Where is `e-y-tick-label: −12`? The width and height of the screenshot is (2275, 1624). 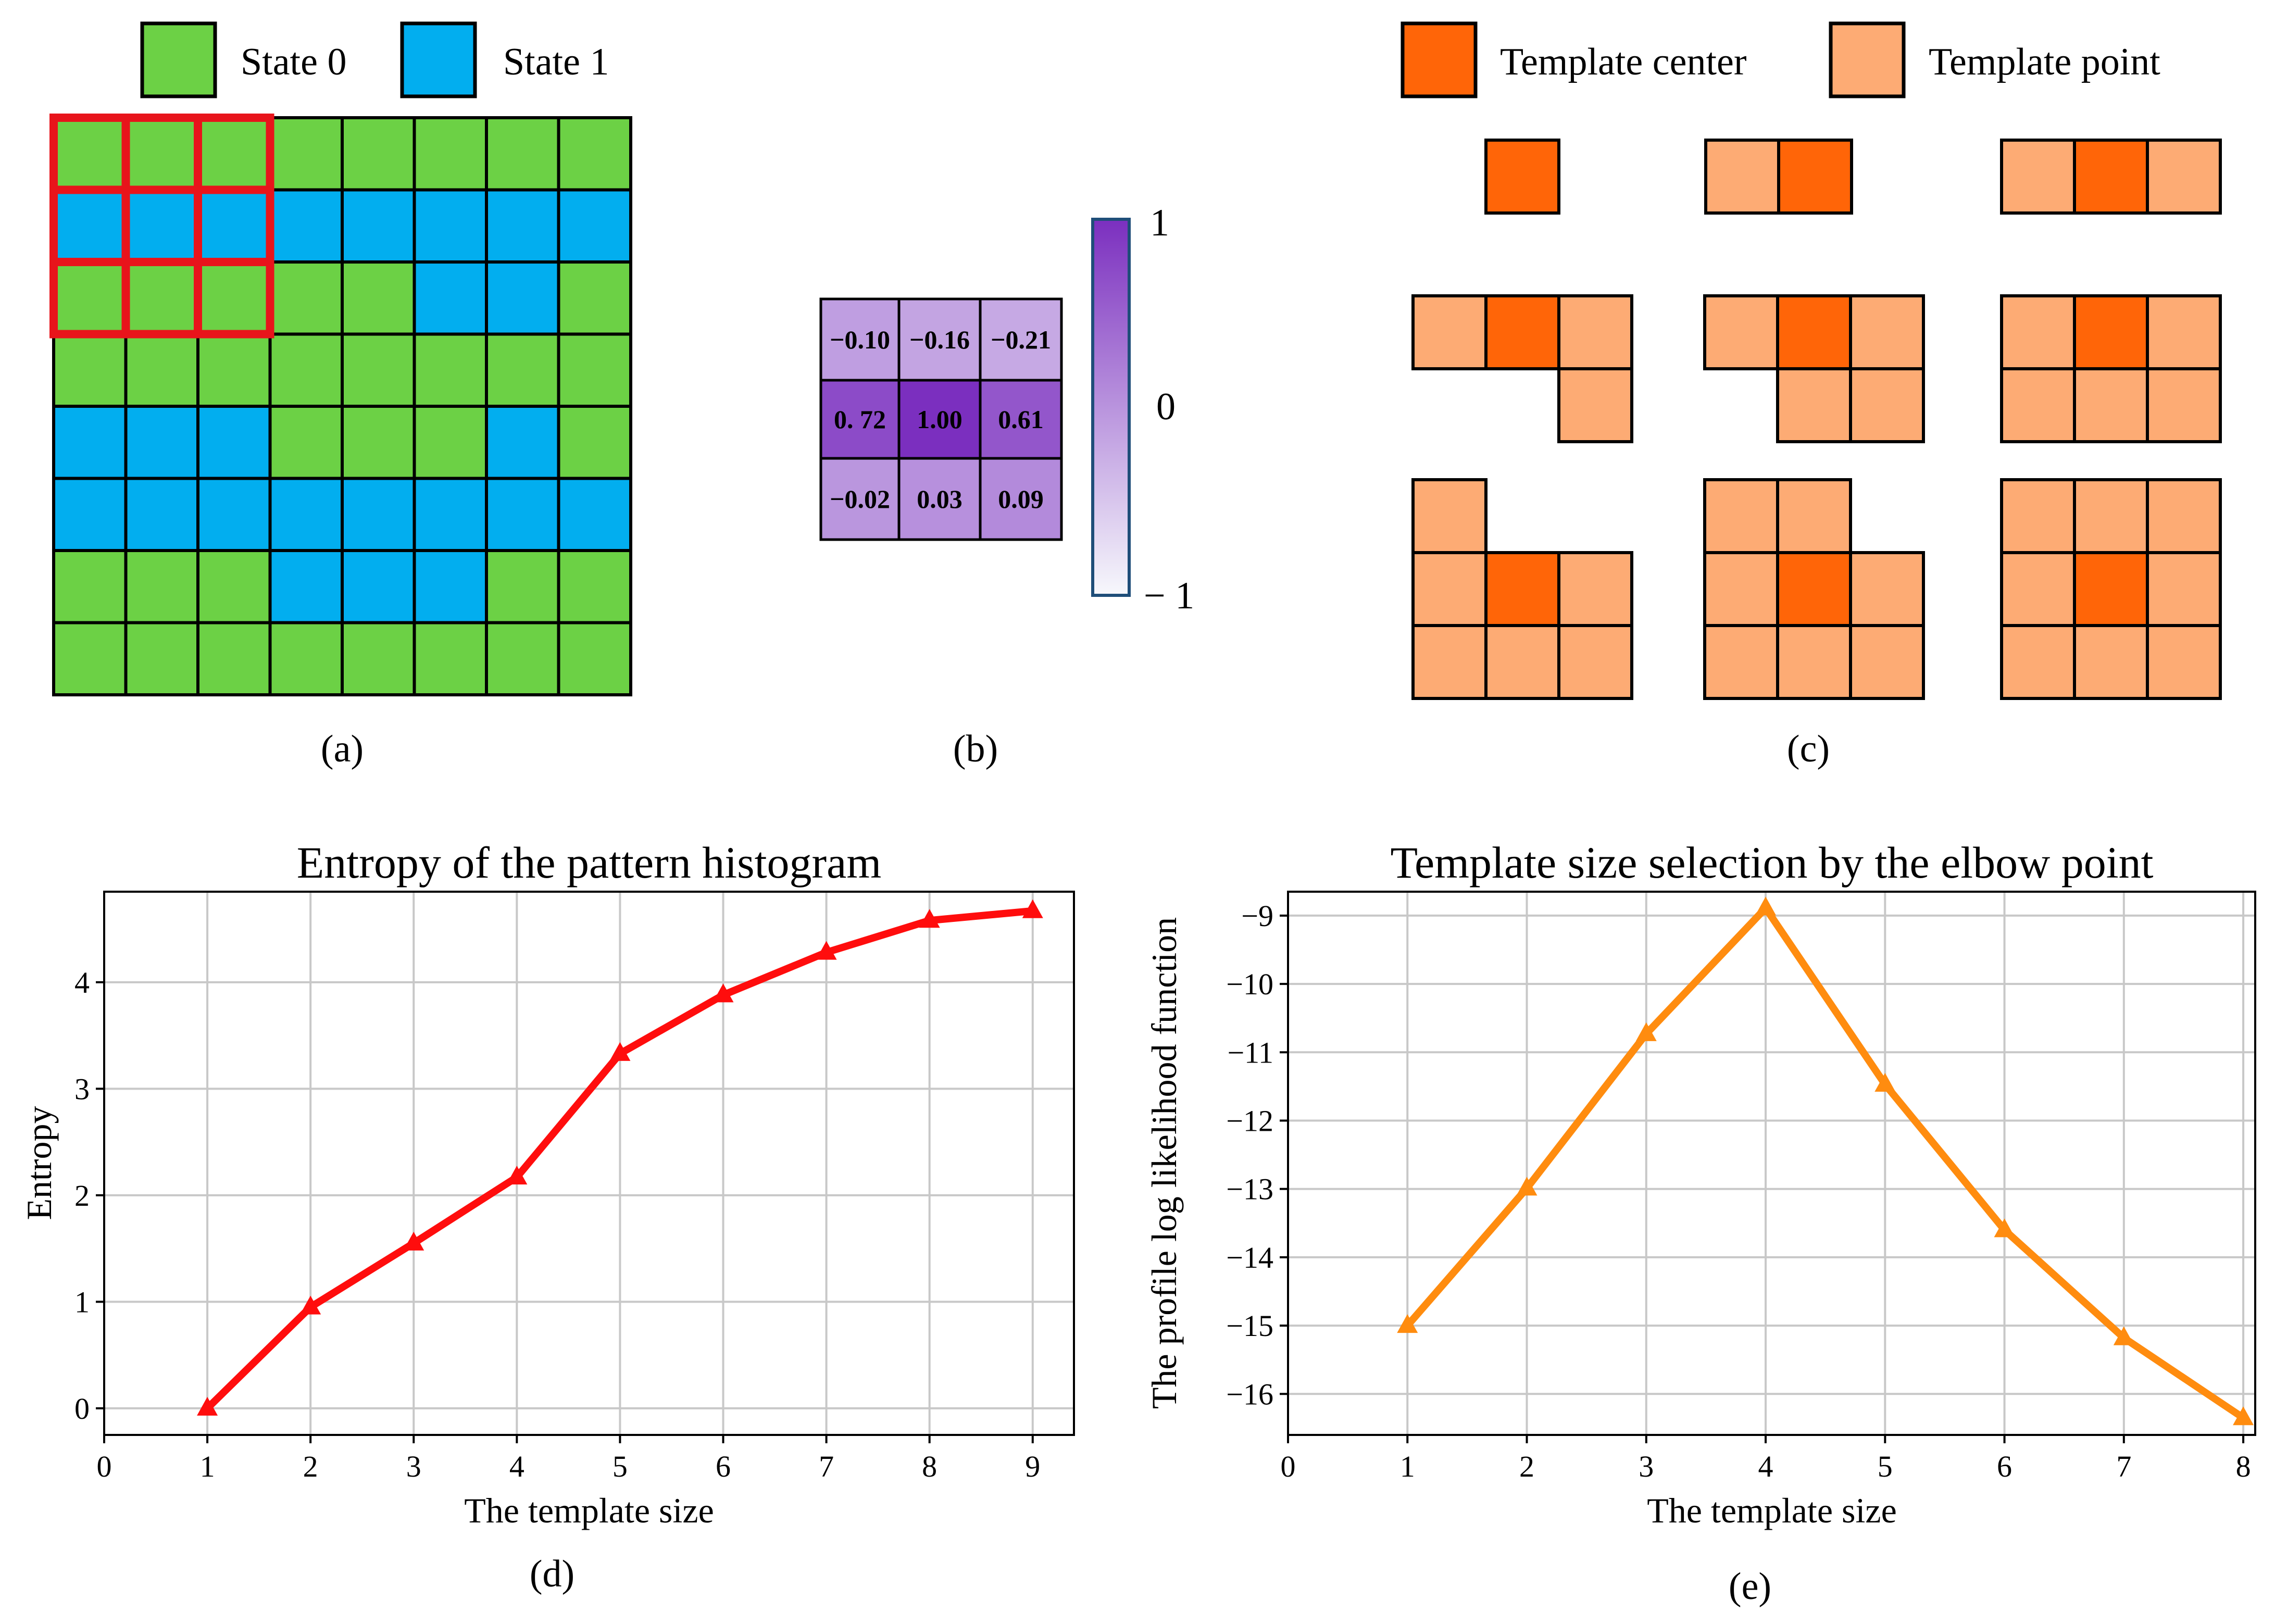 e-y-tick-label: −12 is located at coordinates (1249, 1121).